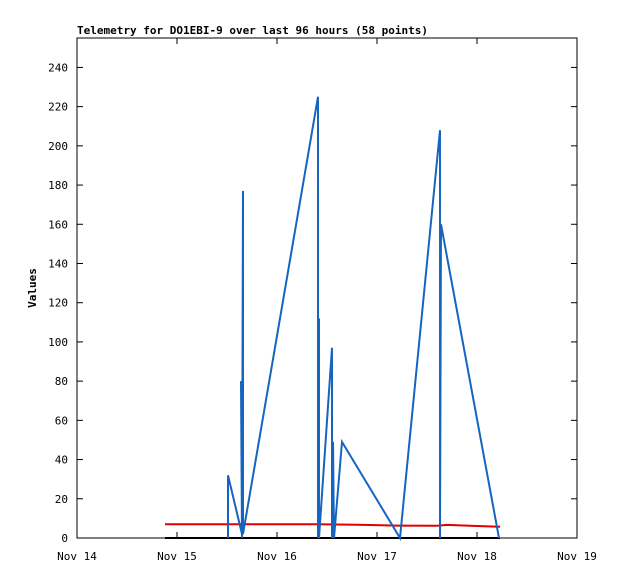 The width and height of the screenshot is (618, 579). Describe the element at coordinates (58, 342) in the screenshot. I see `y-tick-label: 100` at that location.